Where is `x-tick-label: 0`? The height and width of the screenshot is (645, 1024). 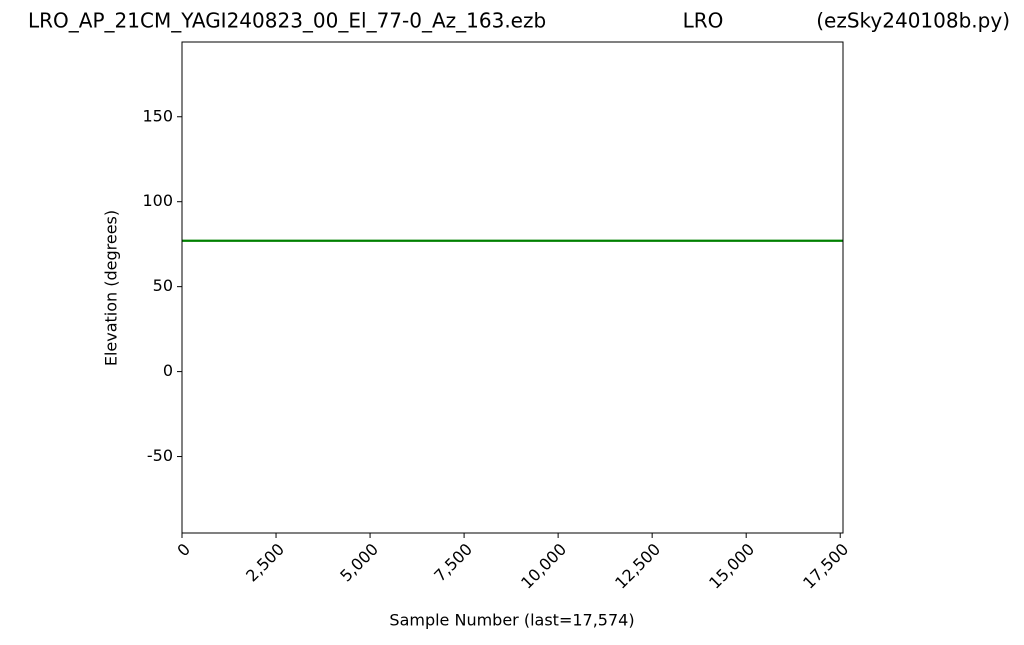 x-tick-label: 0 is located at coordinates (183, 550).